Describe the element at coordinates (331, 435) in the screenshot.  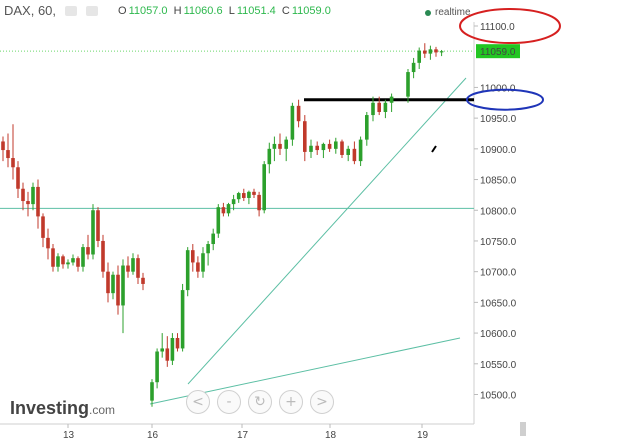
I see `x-tick-label: 18` at that location.